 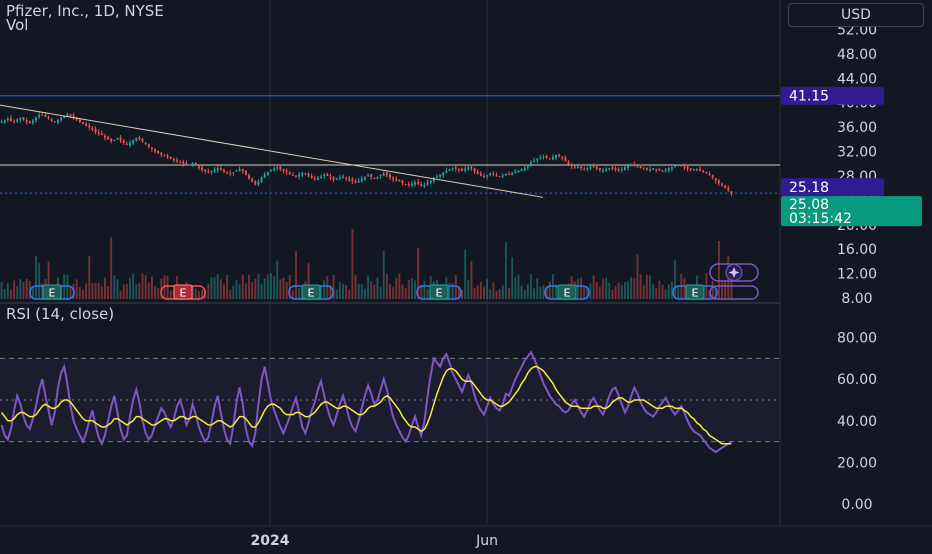 What do you see at coordinates (734, 272) in the screenshot?
I see `sparkle-icon` at bounding box center [734, 272].